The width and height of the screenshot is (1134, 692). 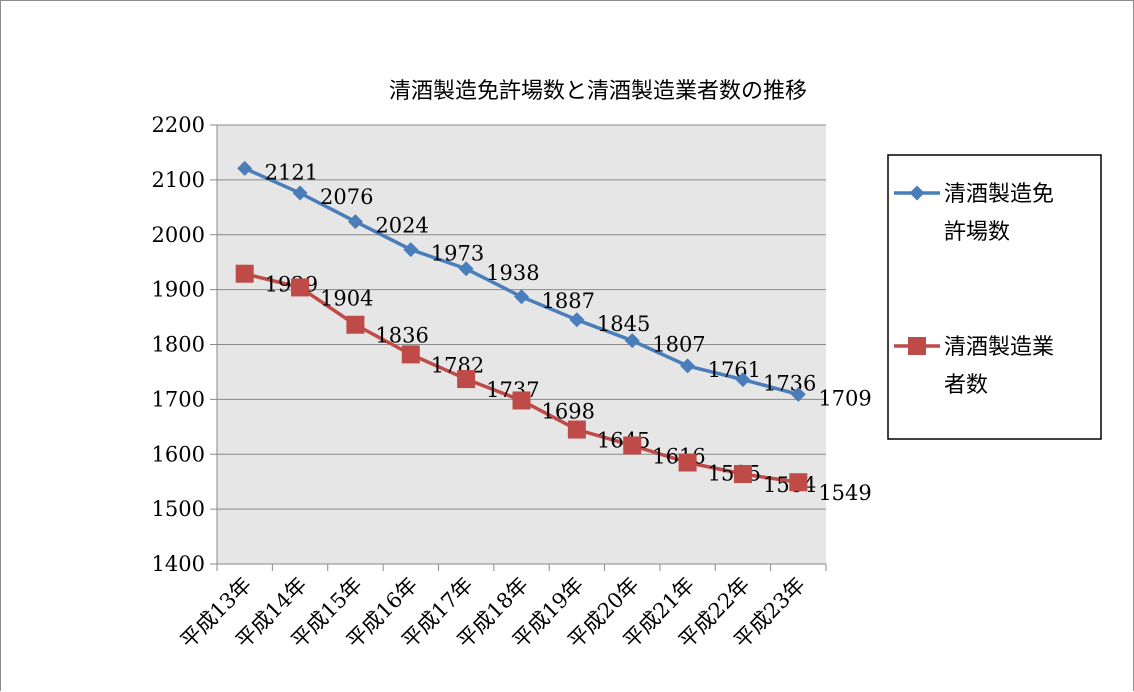 I want to click on data-label: 1887, so click(x=568, y=301).